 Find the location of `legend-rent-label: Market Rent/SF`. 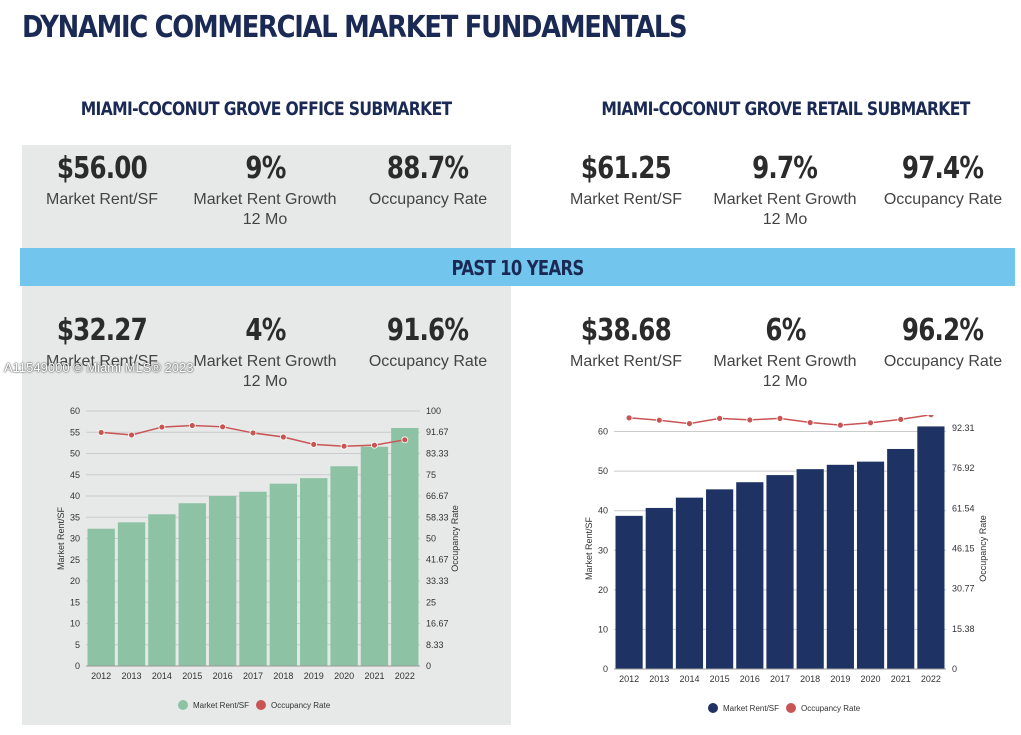

legend-rent-label: Market Rent/SF is located at coordinates (751, 708).